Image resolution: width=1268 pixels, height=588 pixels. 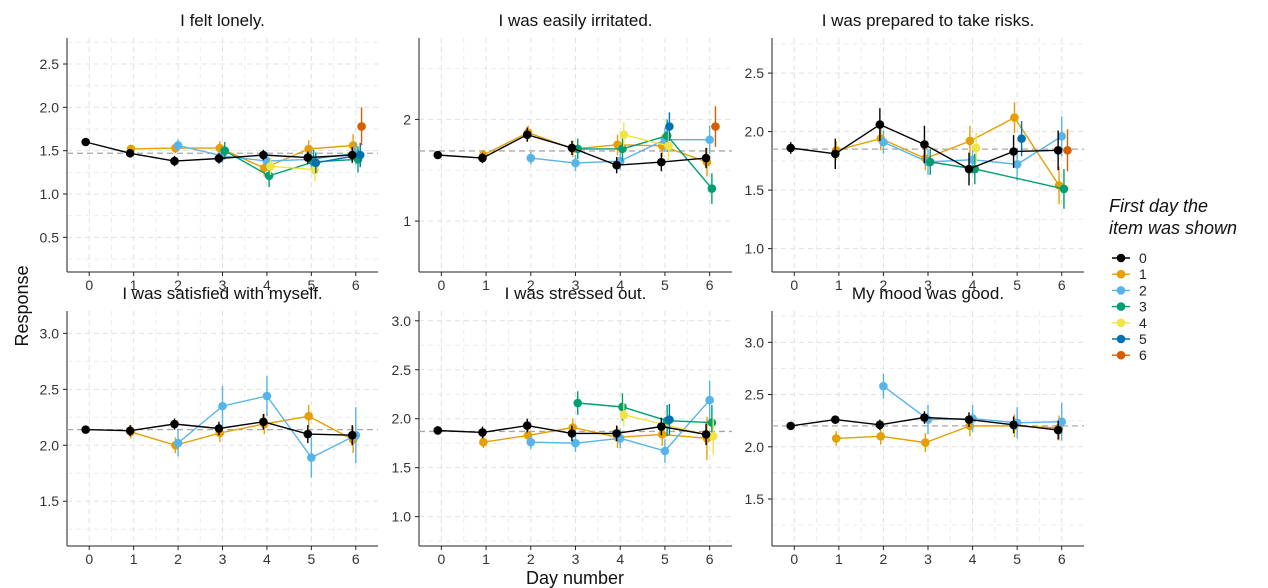 What do you see at coordinates (755, 342) in the screenshot?
I see `y-tick-label: 3.0` at bounding box center [755, 342].